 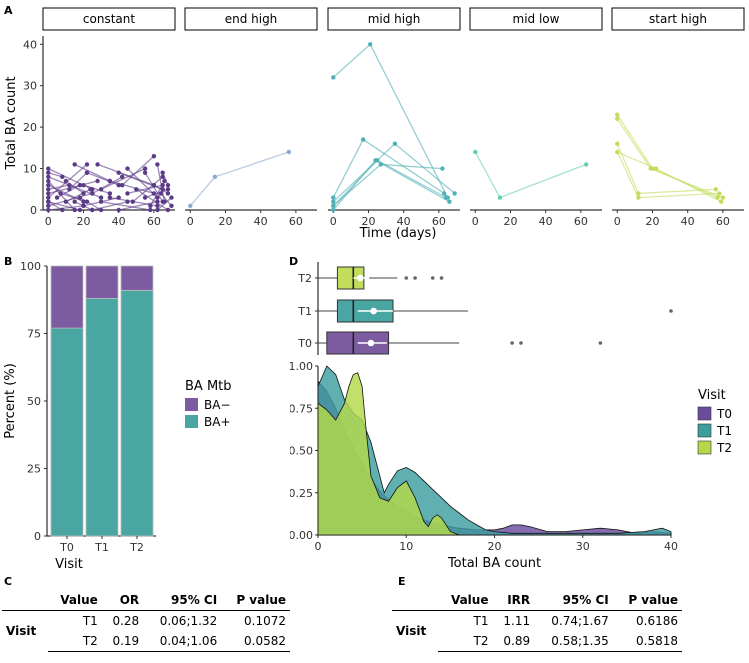 What do you see at coordinates (301, 493) in the screenshot?
I see `d-y-tick-label: 0.25` at bounding box center [301, 493].